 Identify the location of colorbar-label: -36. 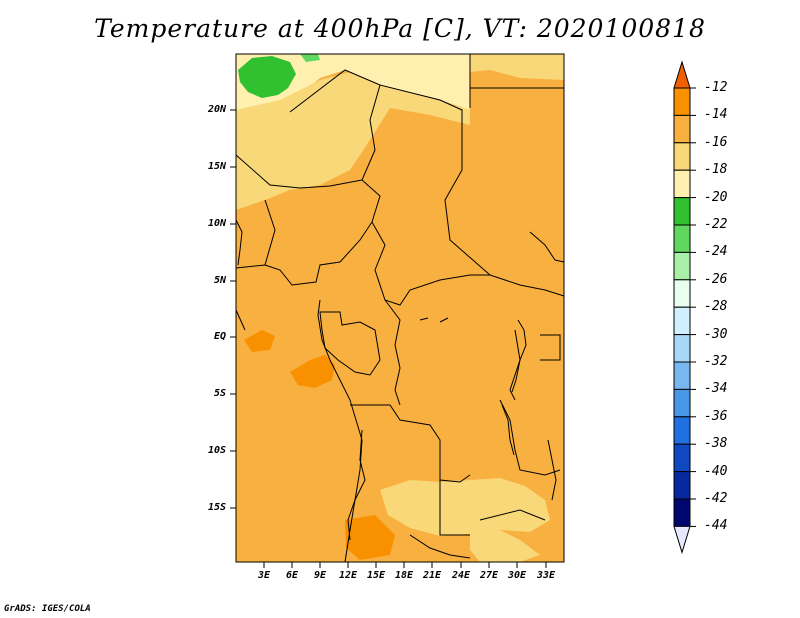
(716, 416).